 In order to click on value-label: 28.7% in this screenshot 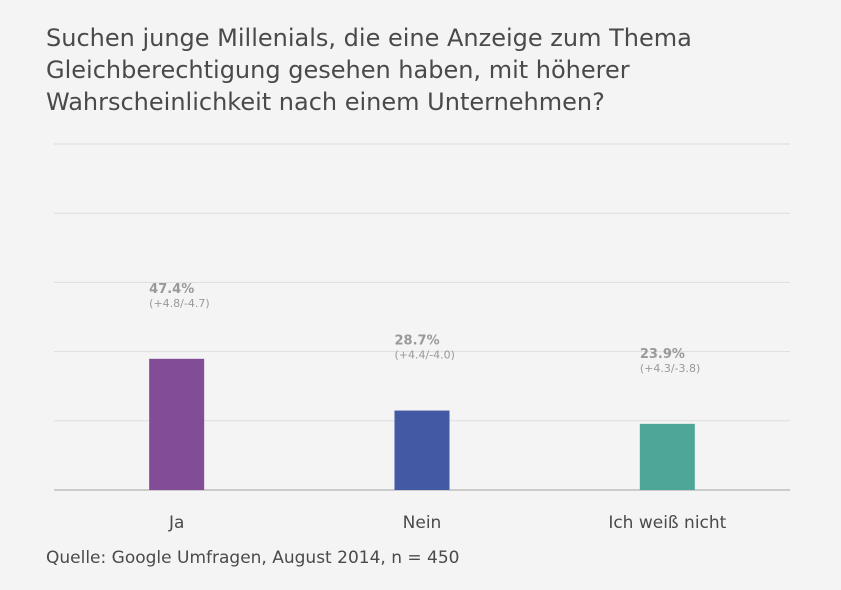, I will do `click(417, 341)`.